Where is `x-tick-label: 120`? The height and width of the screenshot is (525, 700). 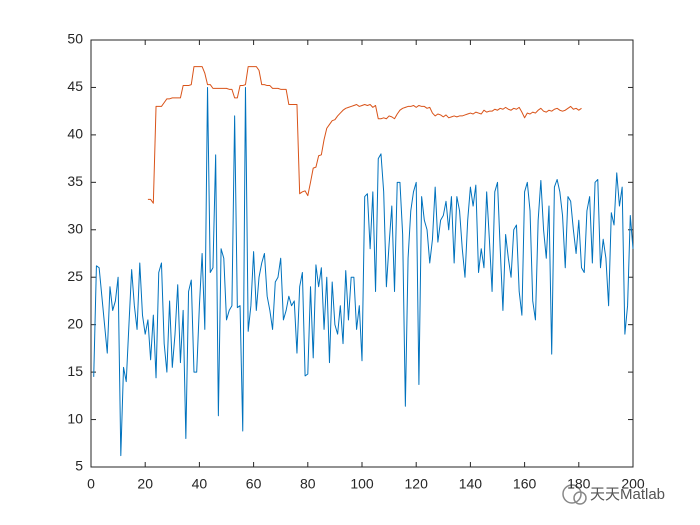
x-tick-label: 120 is located at coordinates (417, 484).